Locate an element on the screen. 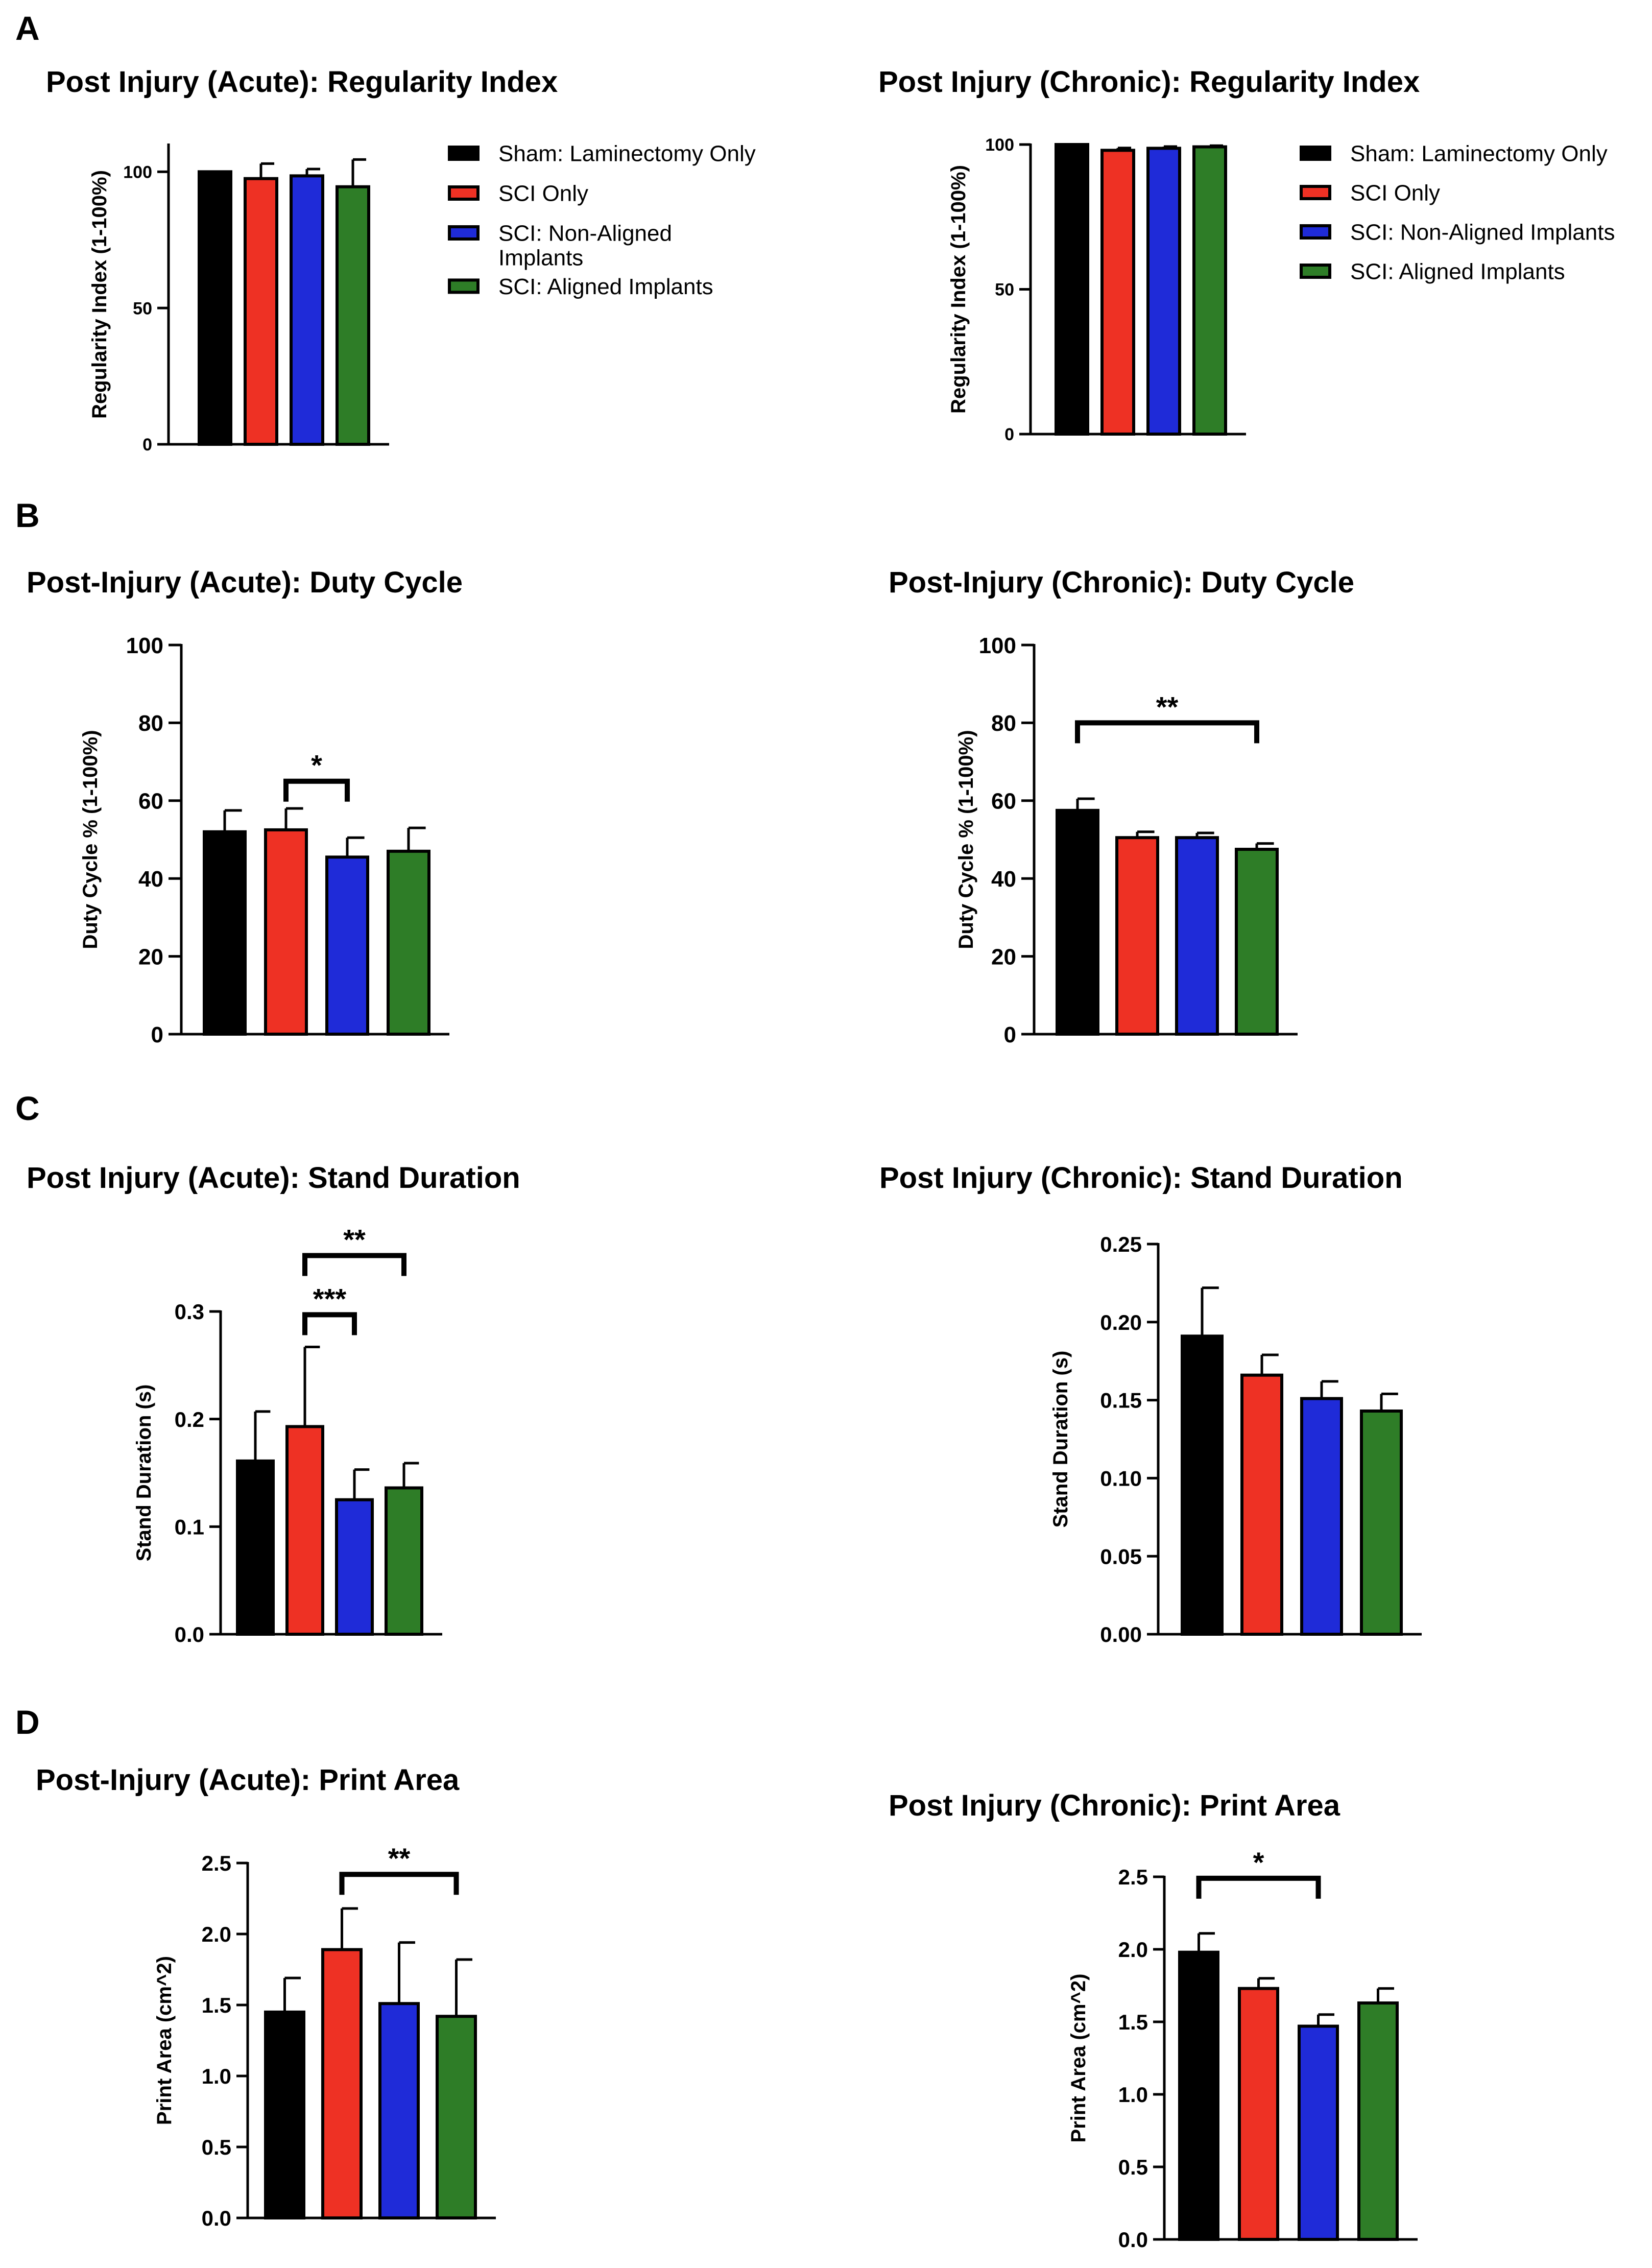  significance-label: *** is located at coordinates (330, 1298).